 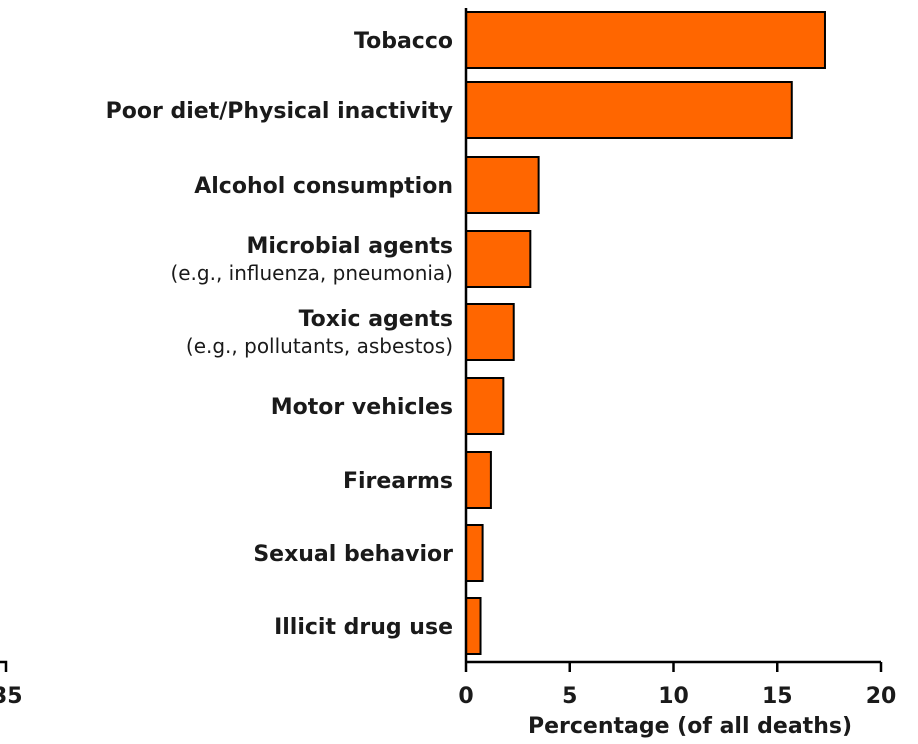 I want to click on cropped-left-axis-fragment: 35, so click(x=11, y=684).